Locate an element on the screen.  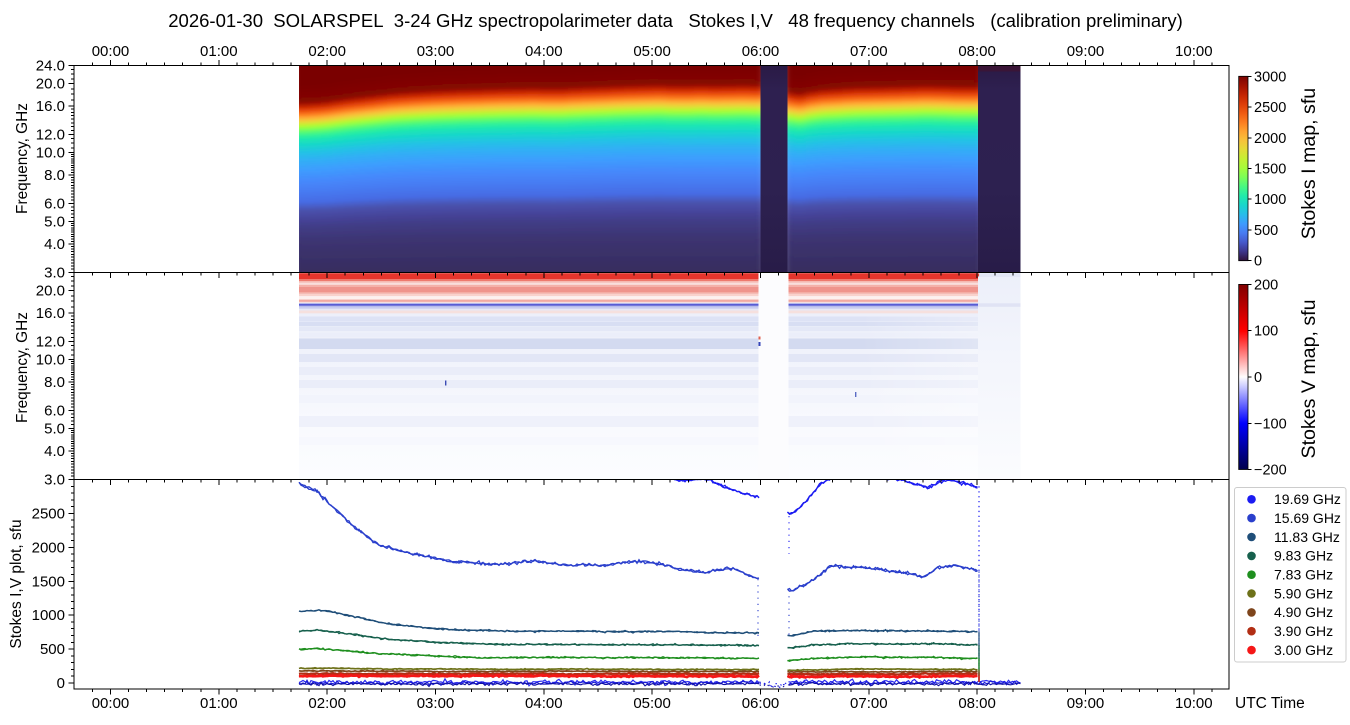
svg-text: 3.00 GHz is located at coordinates (1303, 650).